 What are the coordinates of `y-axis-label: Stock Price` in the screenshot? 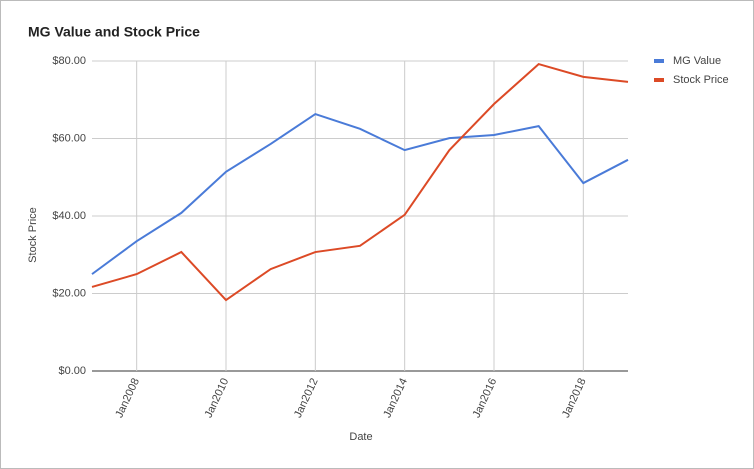 It's located at (33, 235).